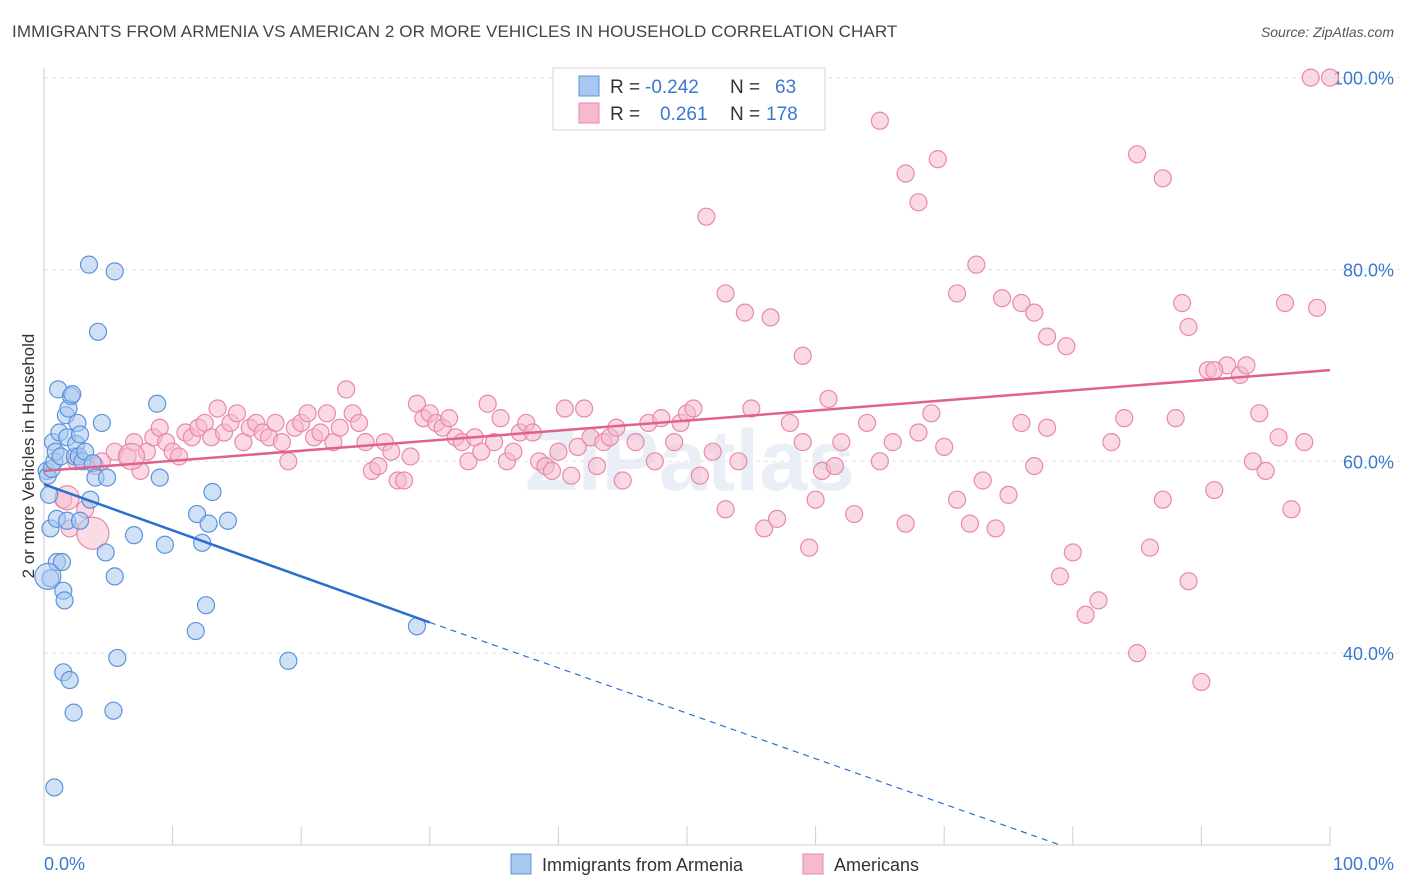 This screenshot has width=1406, height=892. I want to click on armenia-trend-line, so click(237, 553).